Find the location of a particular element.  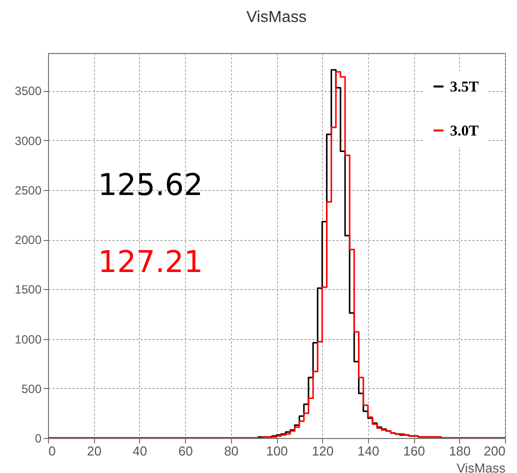

x-tick-label: 60 is located at coordinates (185, 451).